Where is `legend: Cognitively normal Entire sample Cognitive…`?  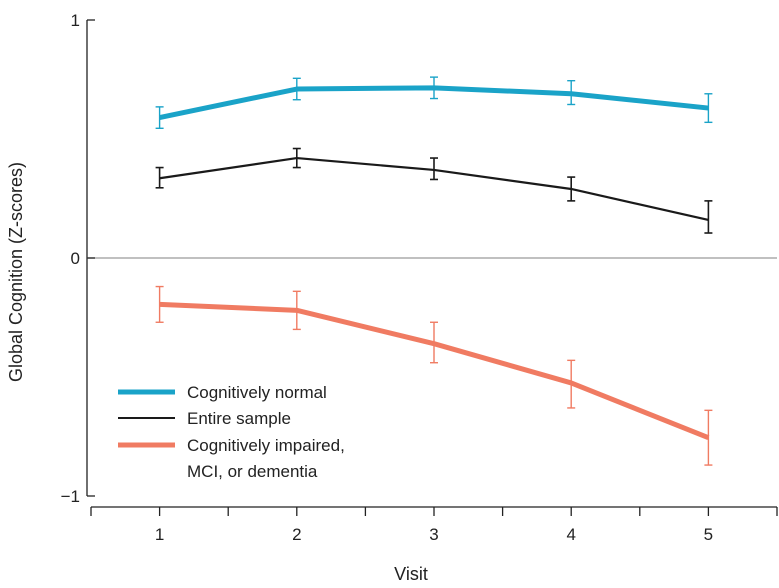 legend: Cognitively normal Entire sample Cognitive… is located at coordinates (231, 432).